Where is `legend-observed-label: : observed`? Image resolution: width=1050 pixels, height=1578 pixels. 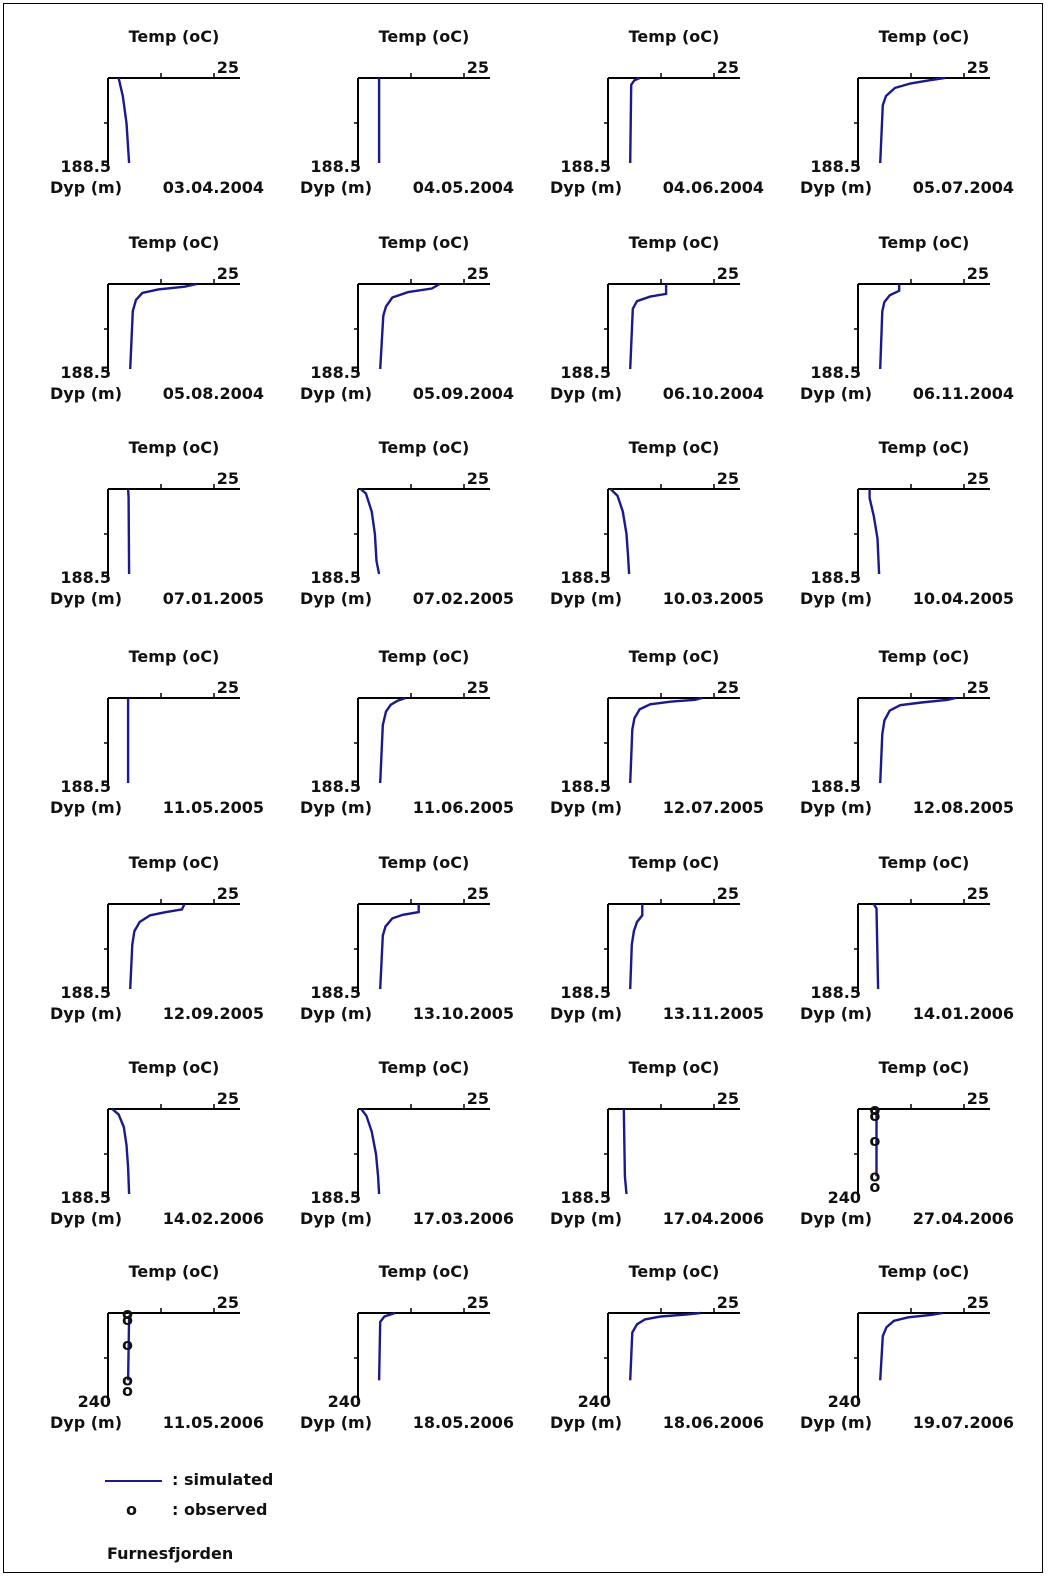
legend-observed-label: : observed is located at coordinates (220, 1509).